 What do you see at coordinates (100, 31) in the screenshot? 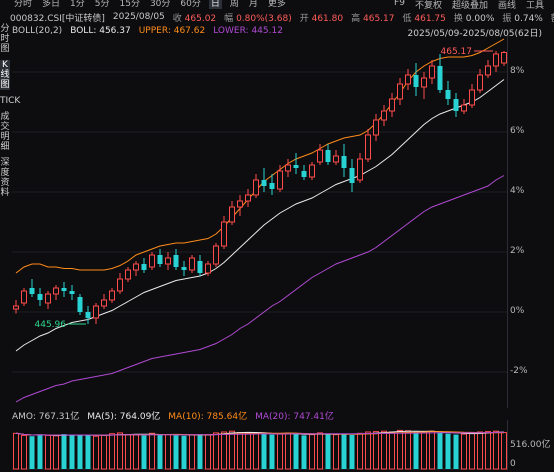
I see `boll-mid-value: BOLL: 456.37` at bounding box center [100, 31].